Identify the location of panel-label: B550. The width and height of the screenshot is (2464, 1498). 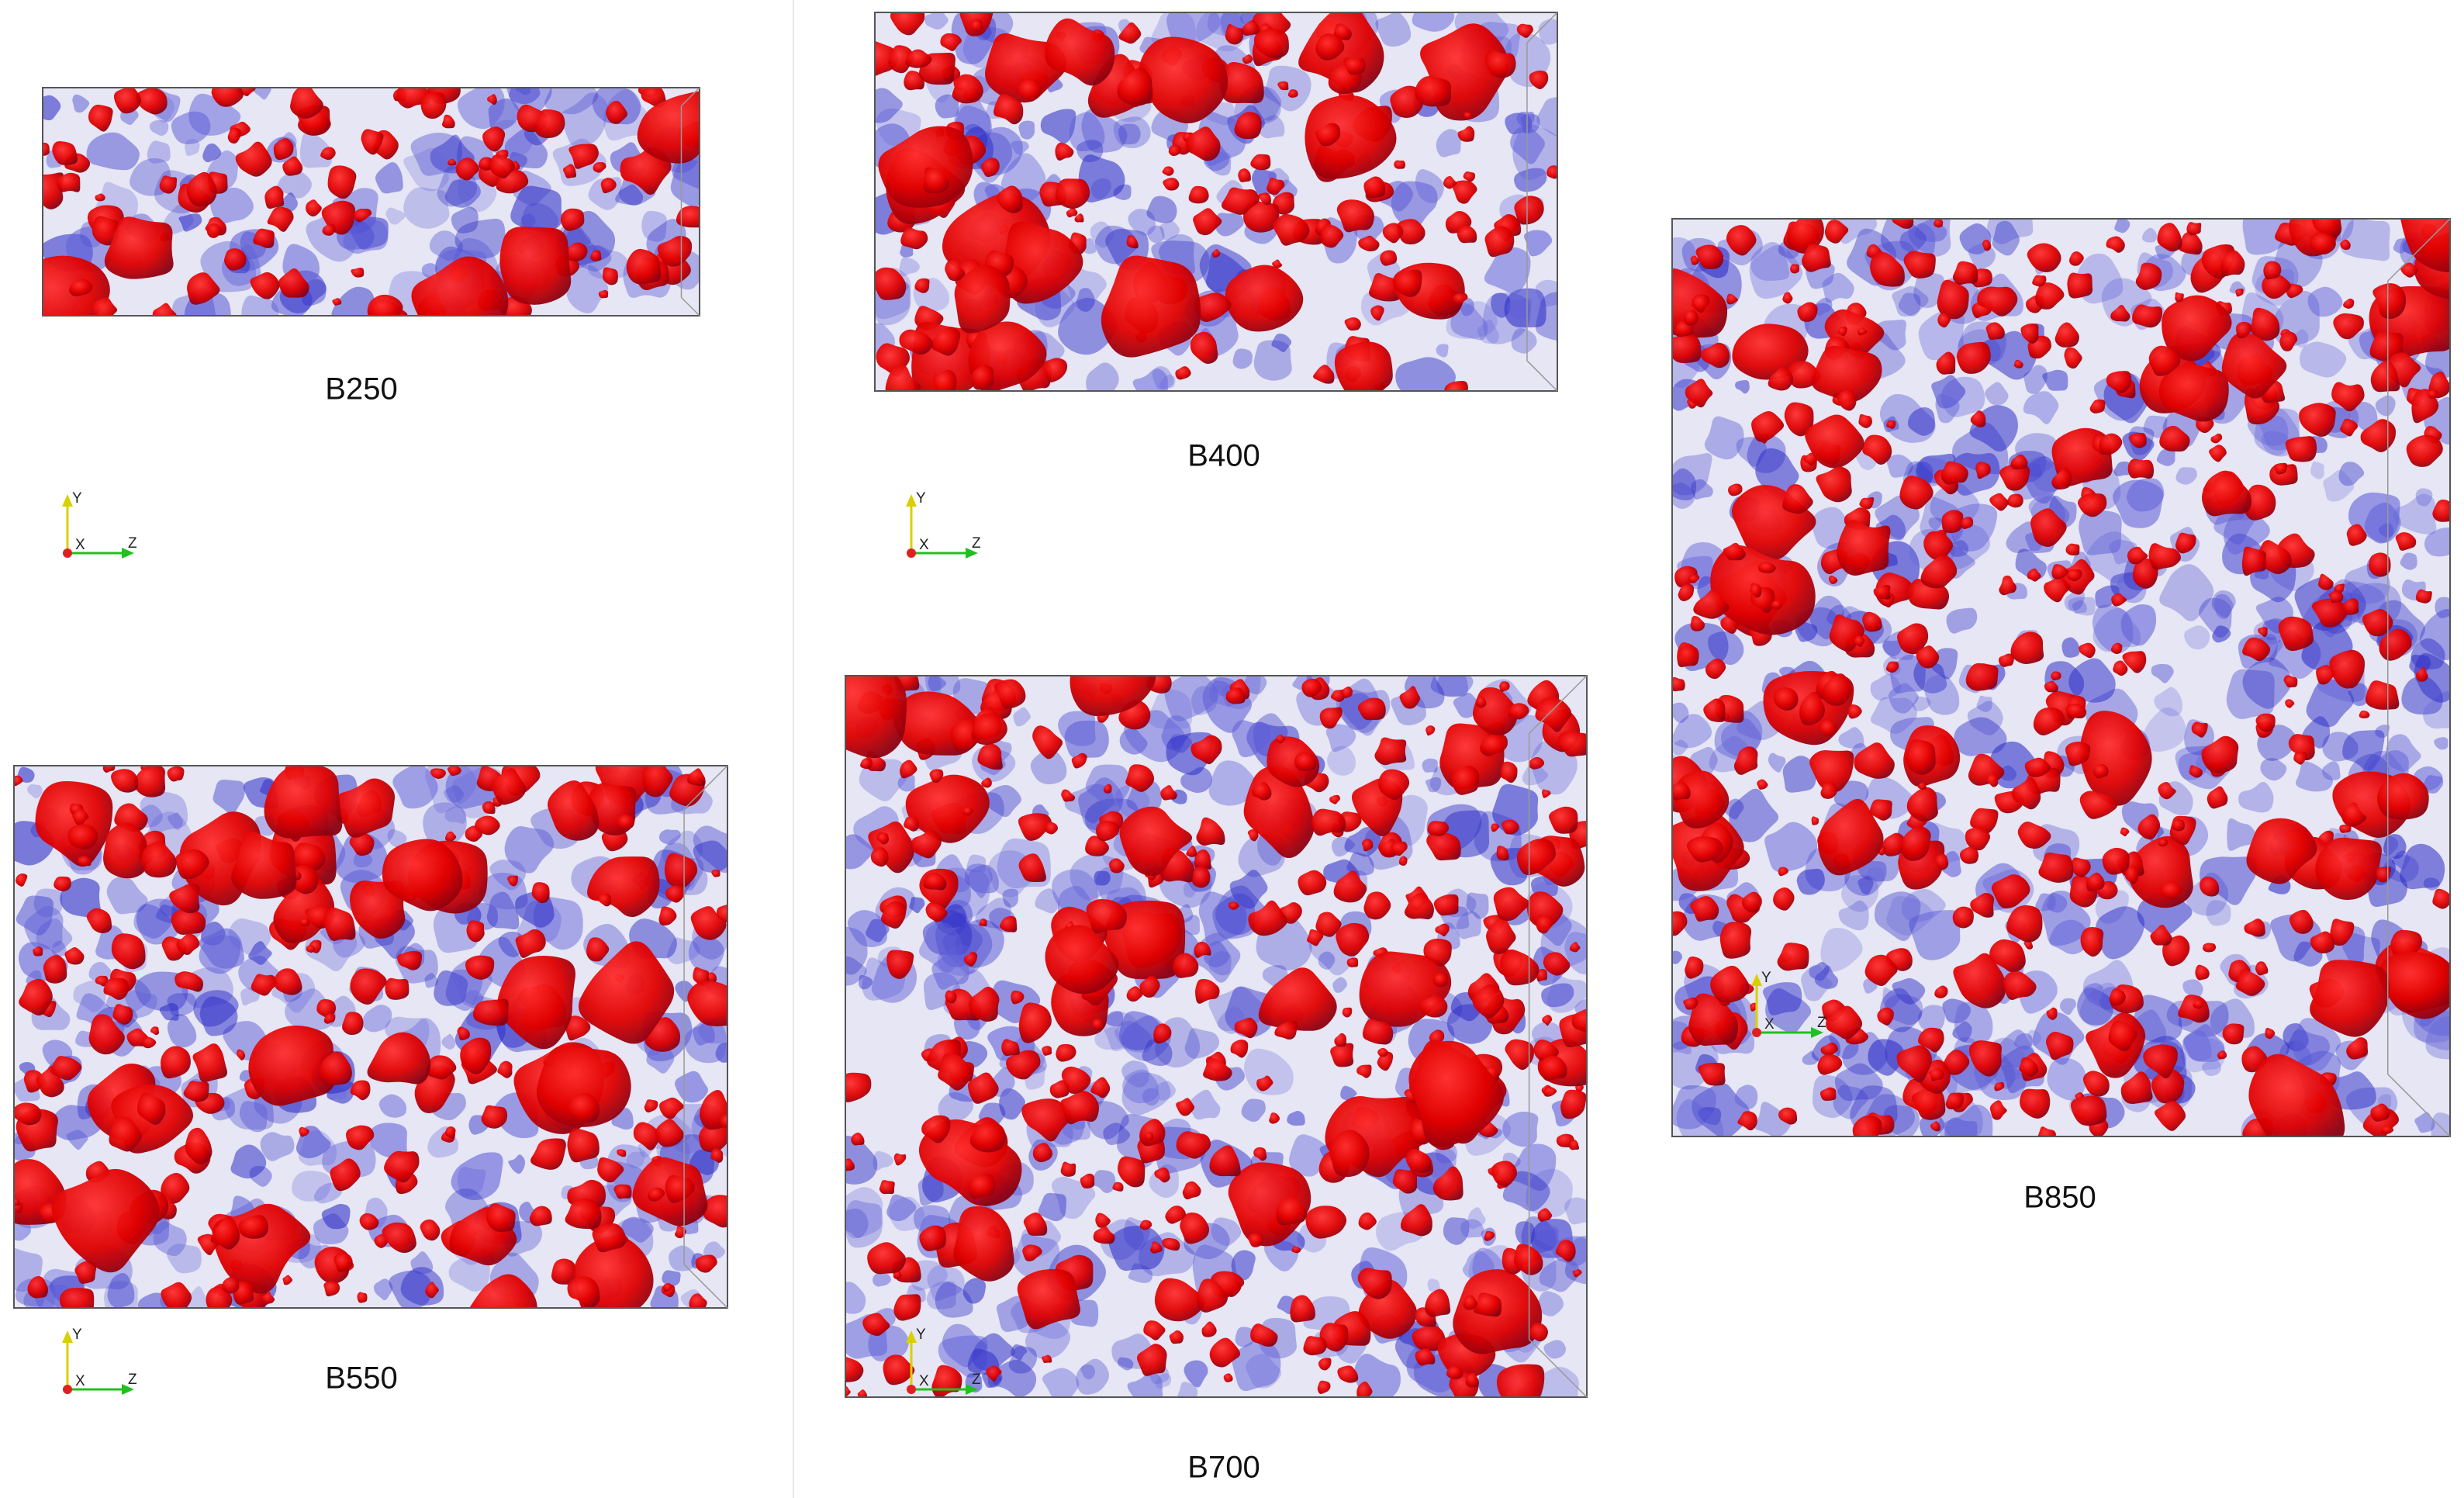
(361, 1378).